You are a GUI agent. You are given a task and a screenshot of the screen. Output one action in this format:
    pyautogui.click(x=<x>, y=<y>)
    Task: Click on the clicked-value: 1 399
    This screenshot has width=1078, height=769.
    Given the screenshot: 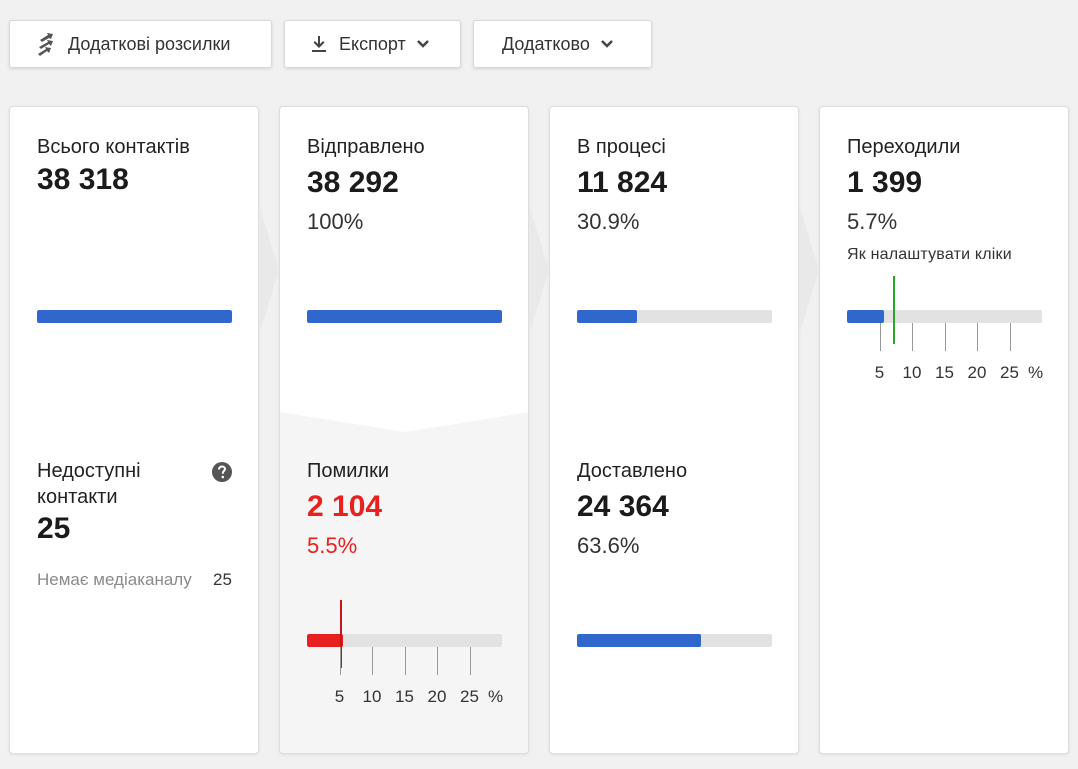 What is the action you would take?
    pyautogui.click(x=885, y=182)
    